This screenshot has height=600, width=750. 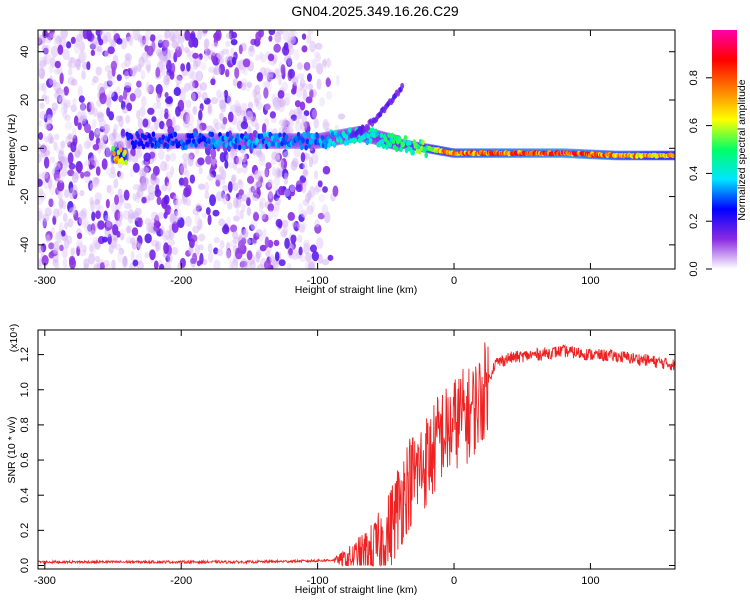 I want to click on colorbar-tick-label: 0.0, so click(x=694, y=268).